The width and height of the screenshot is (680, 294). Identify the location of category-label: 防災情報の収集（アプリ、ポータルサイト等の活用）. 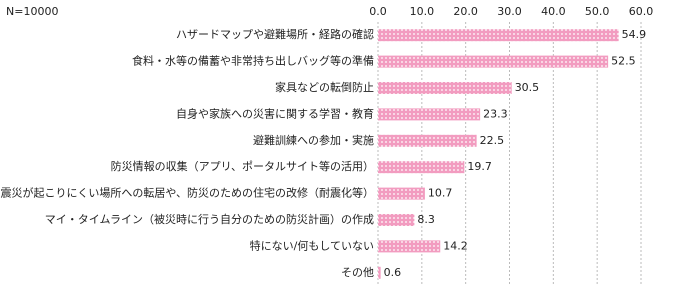
(242, 166).